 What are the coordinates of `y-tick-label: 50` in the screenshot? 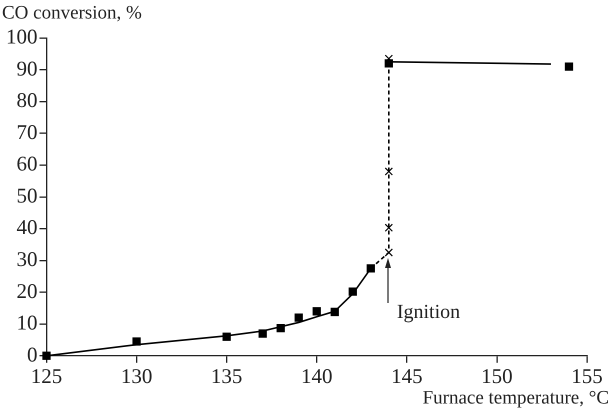 It's located at (27, 195).